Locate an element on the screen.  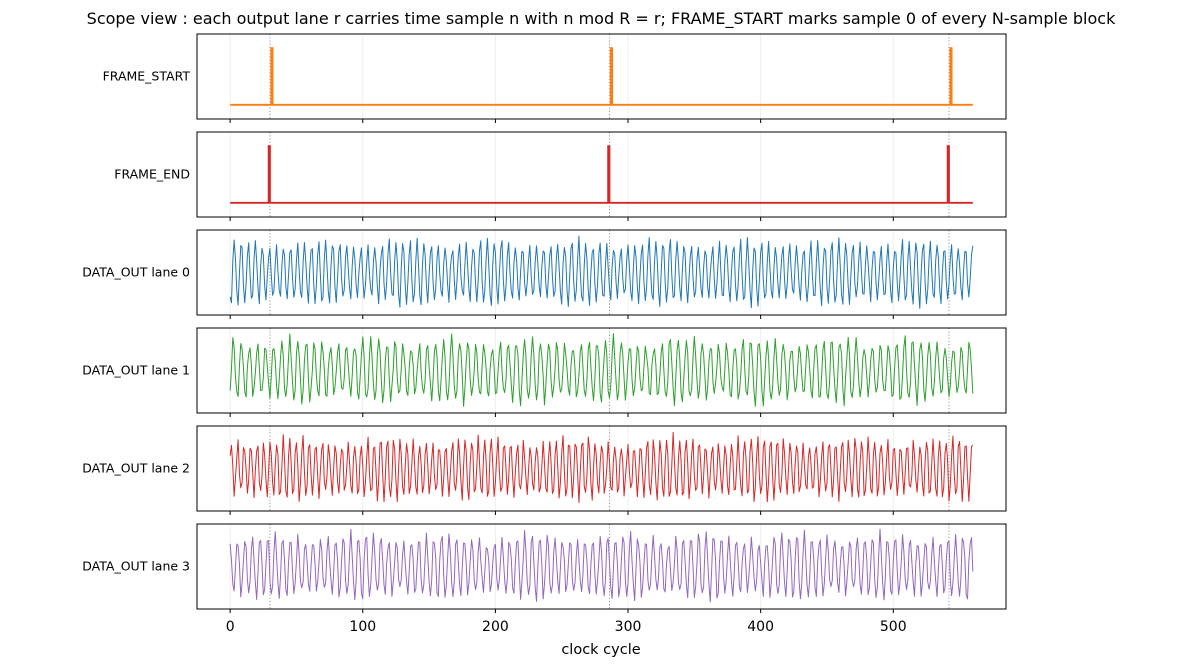
lane-label-data-out-lane-0: DATA_OUT lane 0 is located at coordinates (136, 272).